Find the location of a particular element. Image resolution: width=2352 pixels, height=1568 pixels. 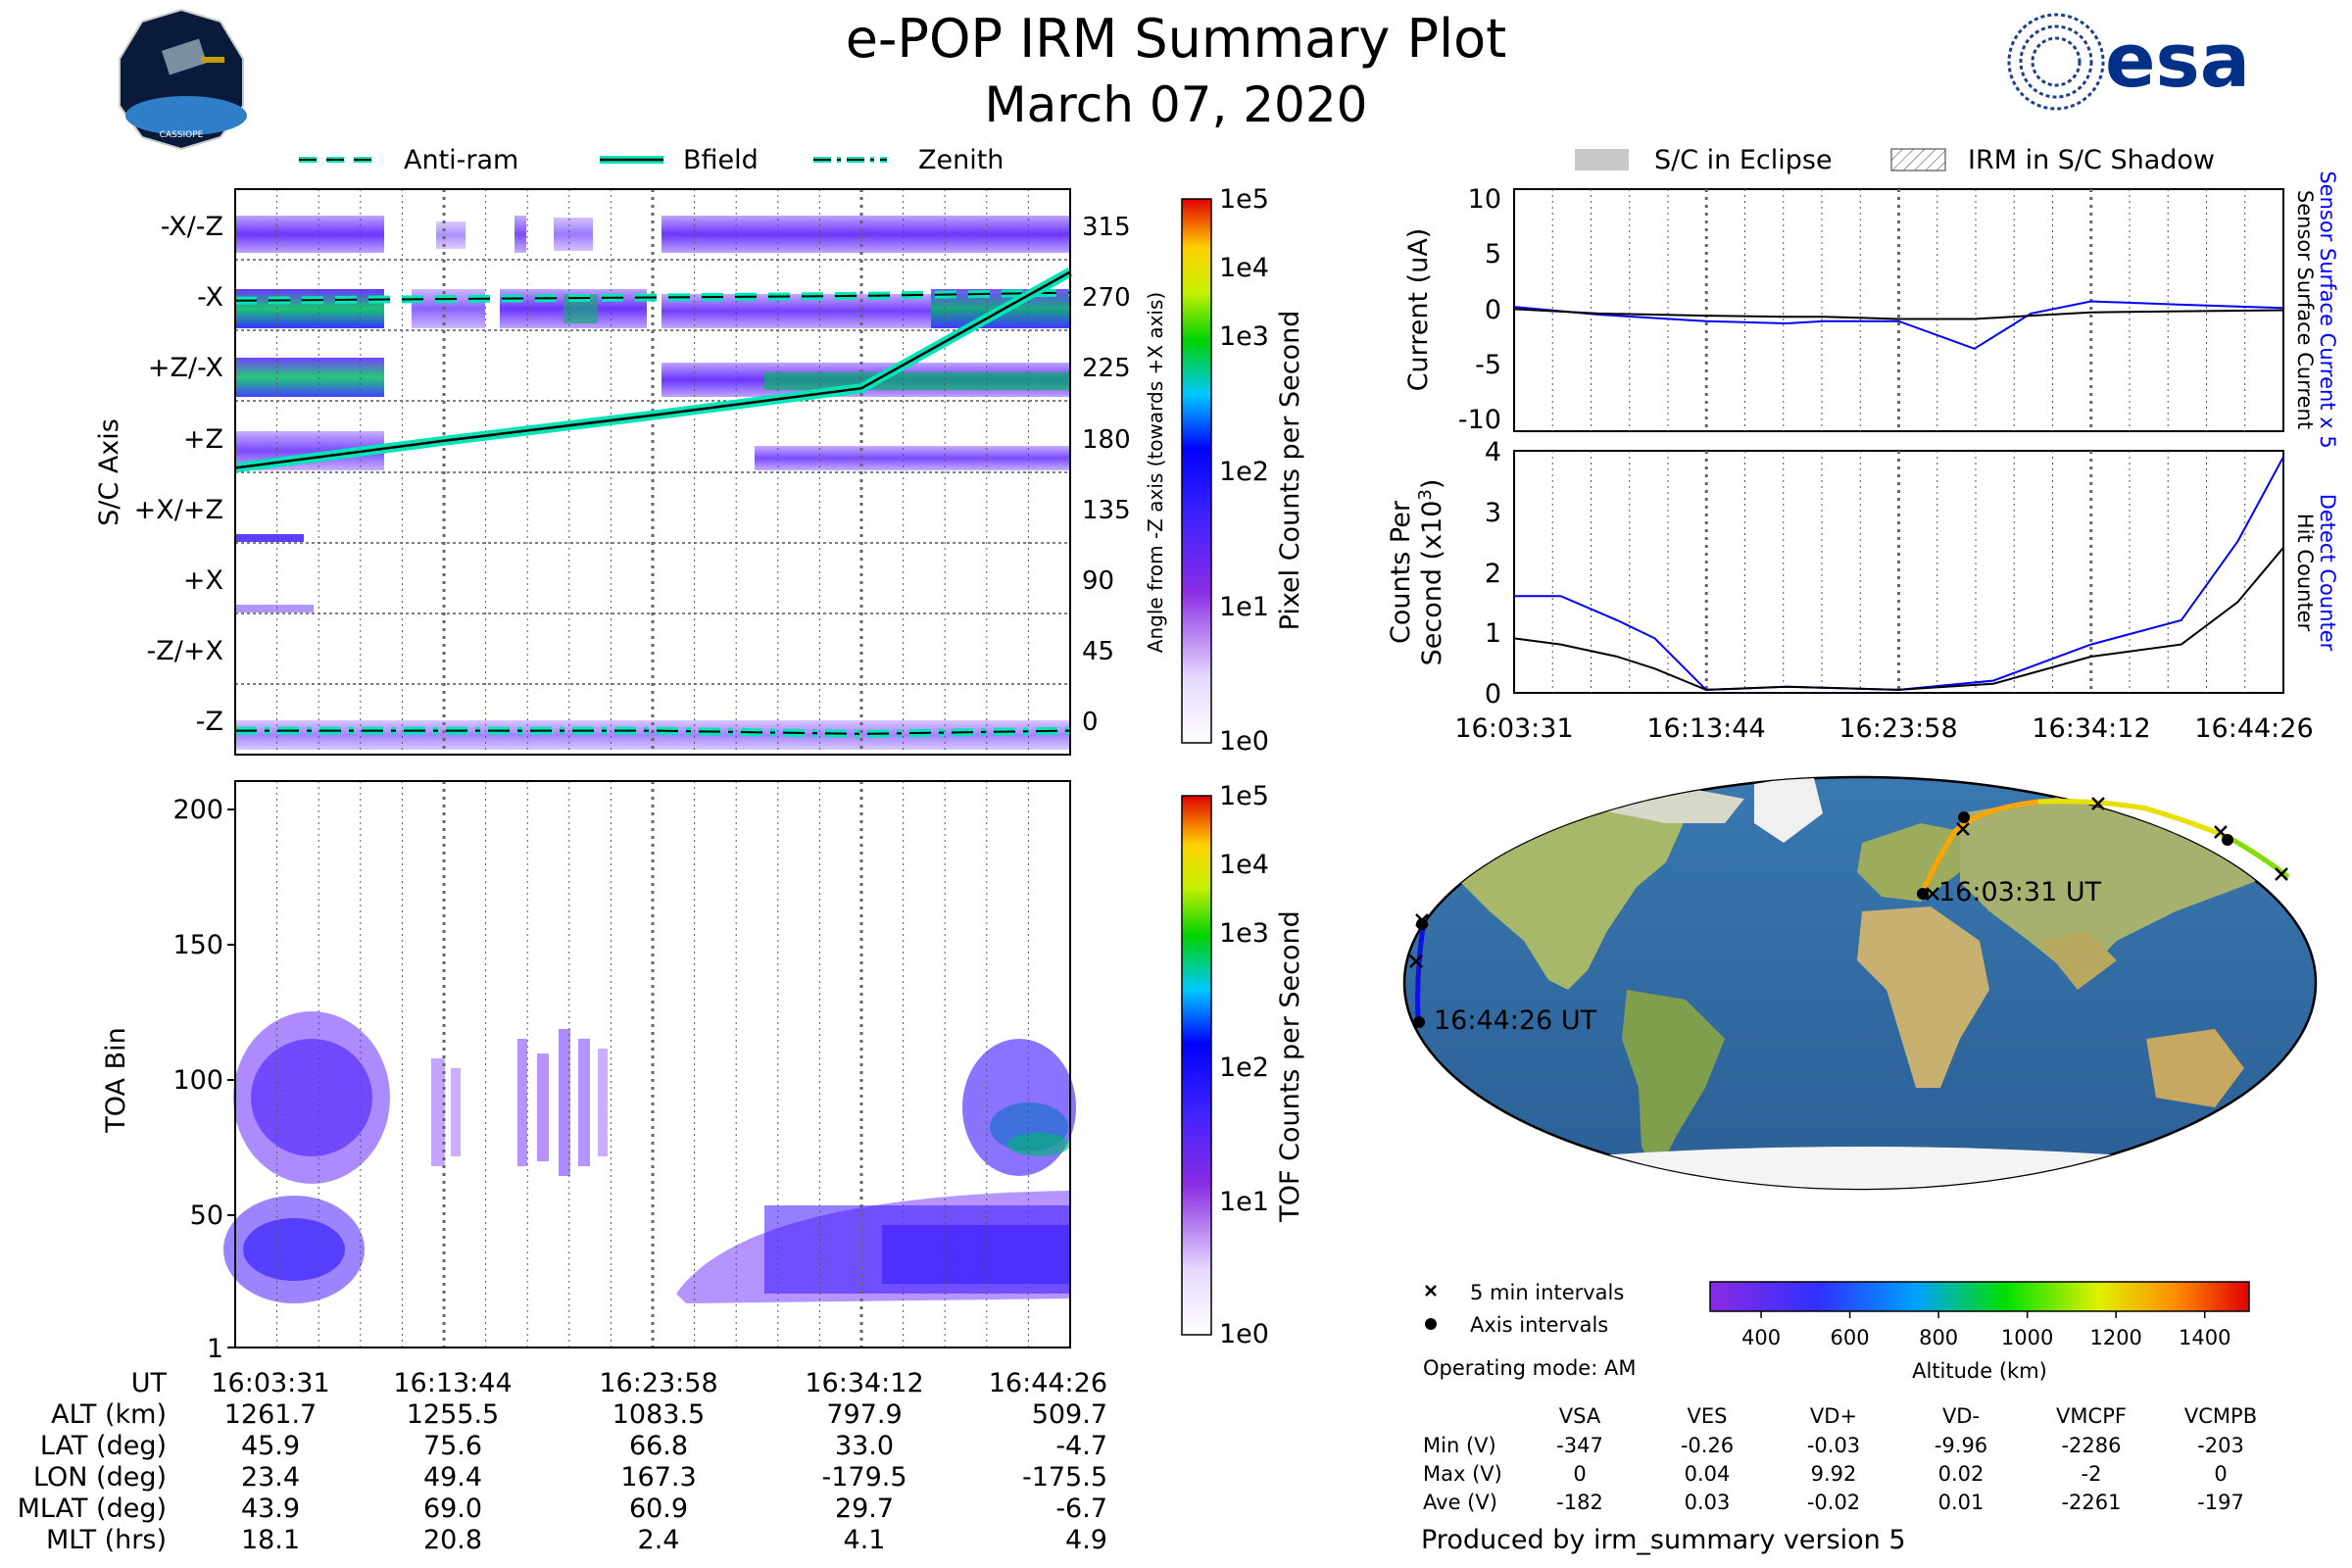

axis-label-mz-px: -Z/+X is located at coordinates (185, 651).